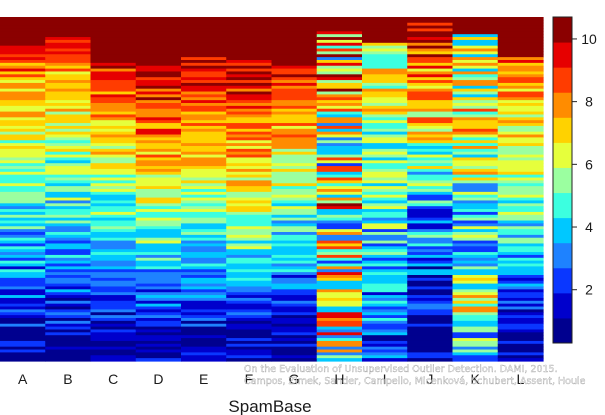  What do you see at coordinates (562, 30) in the screenshot?
I see `colorbar-band` at bounding box center [562, 30].